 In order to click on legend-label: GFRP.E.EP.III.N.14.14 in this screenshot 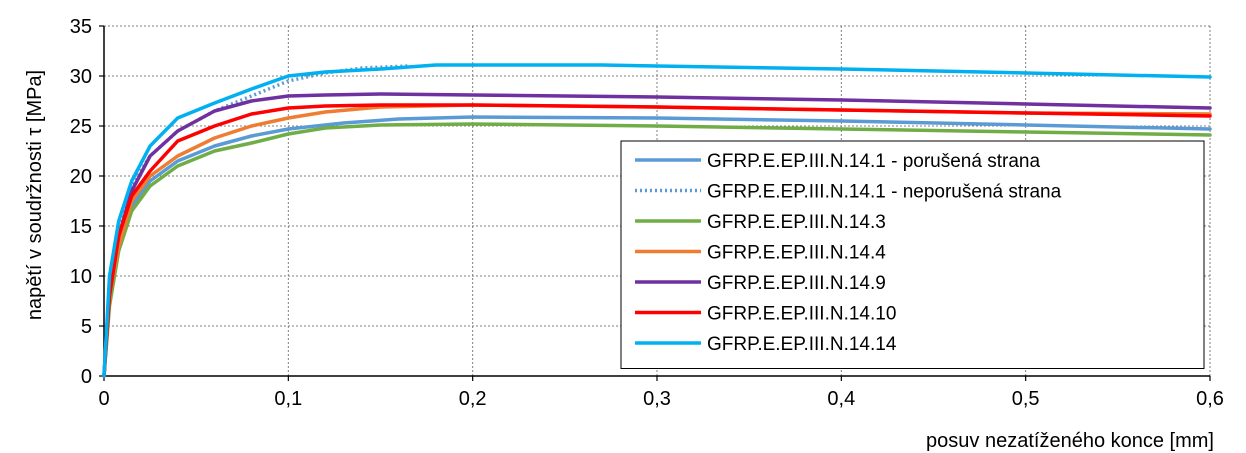, I will do `click(802, 344)`.